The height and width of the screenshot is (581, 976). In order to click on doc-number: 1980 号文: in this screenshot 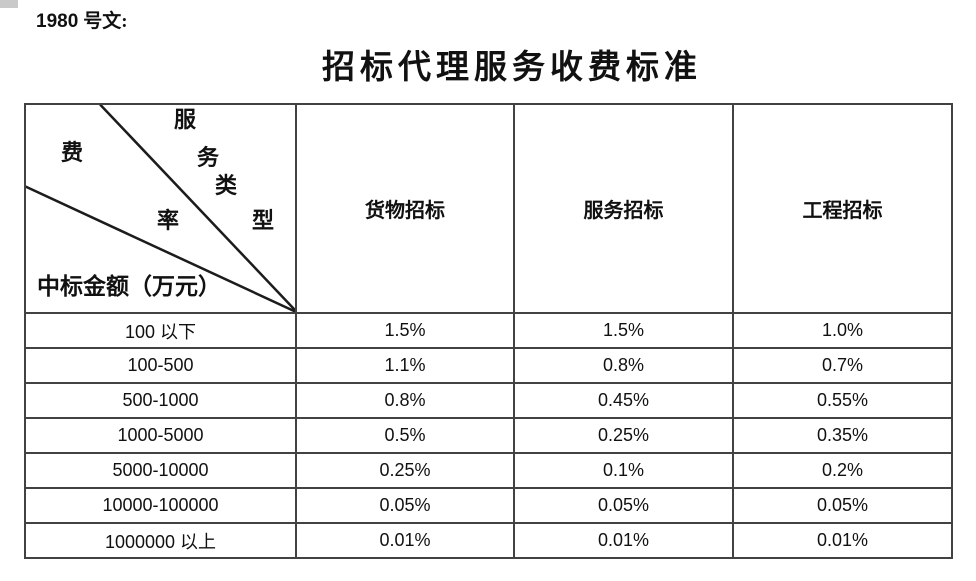, I will do `click(82, 19)`.